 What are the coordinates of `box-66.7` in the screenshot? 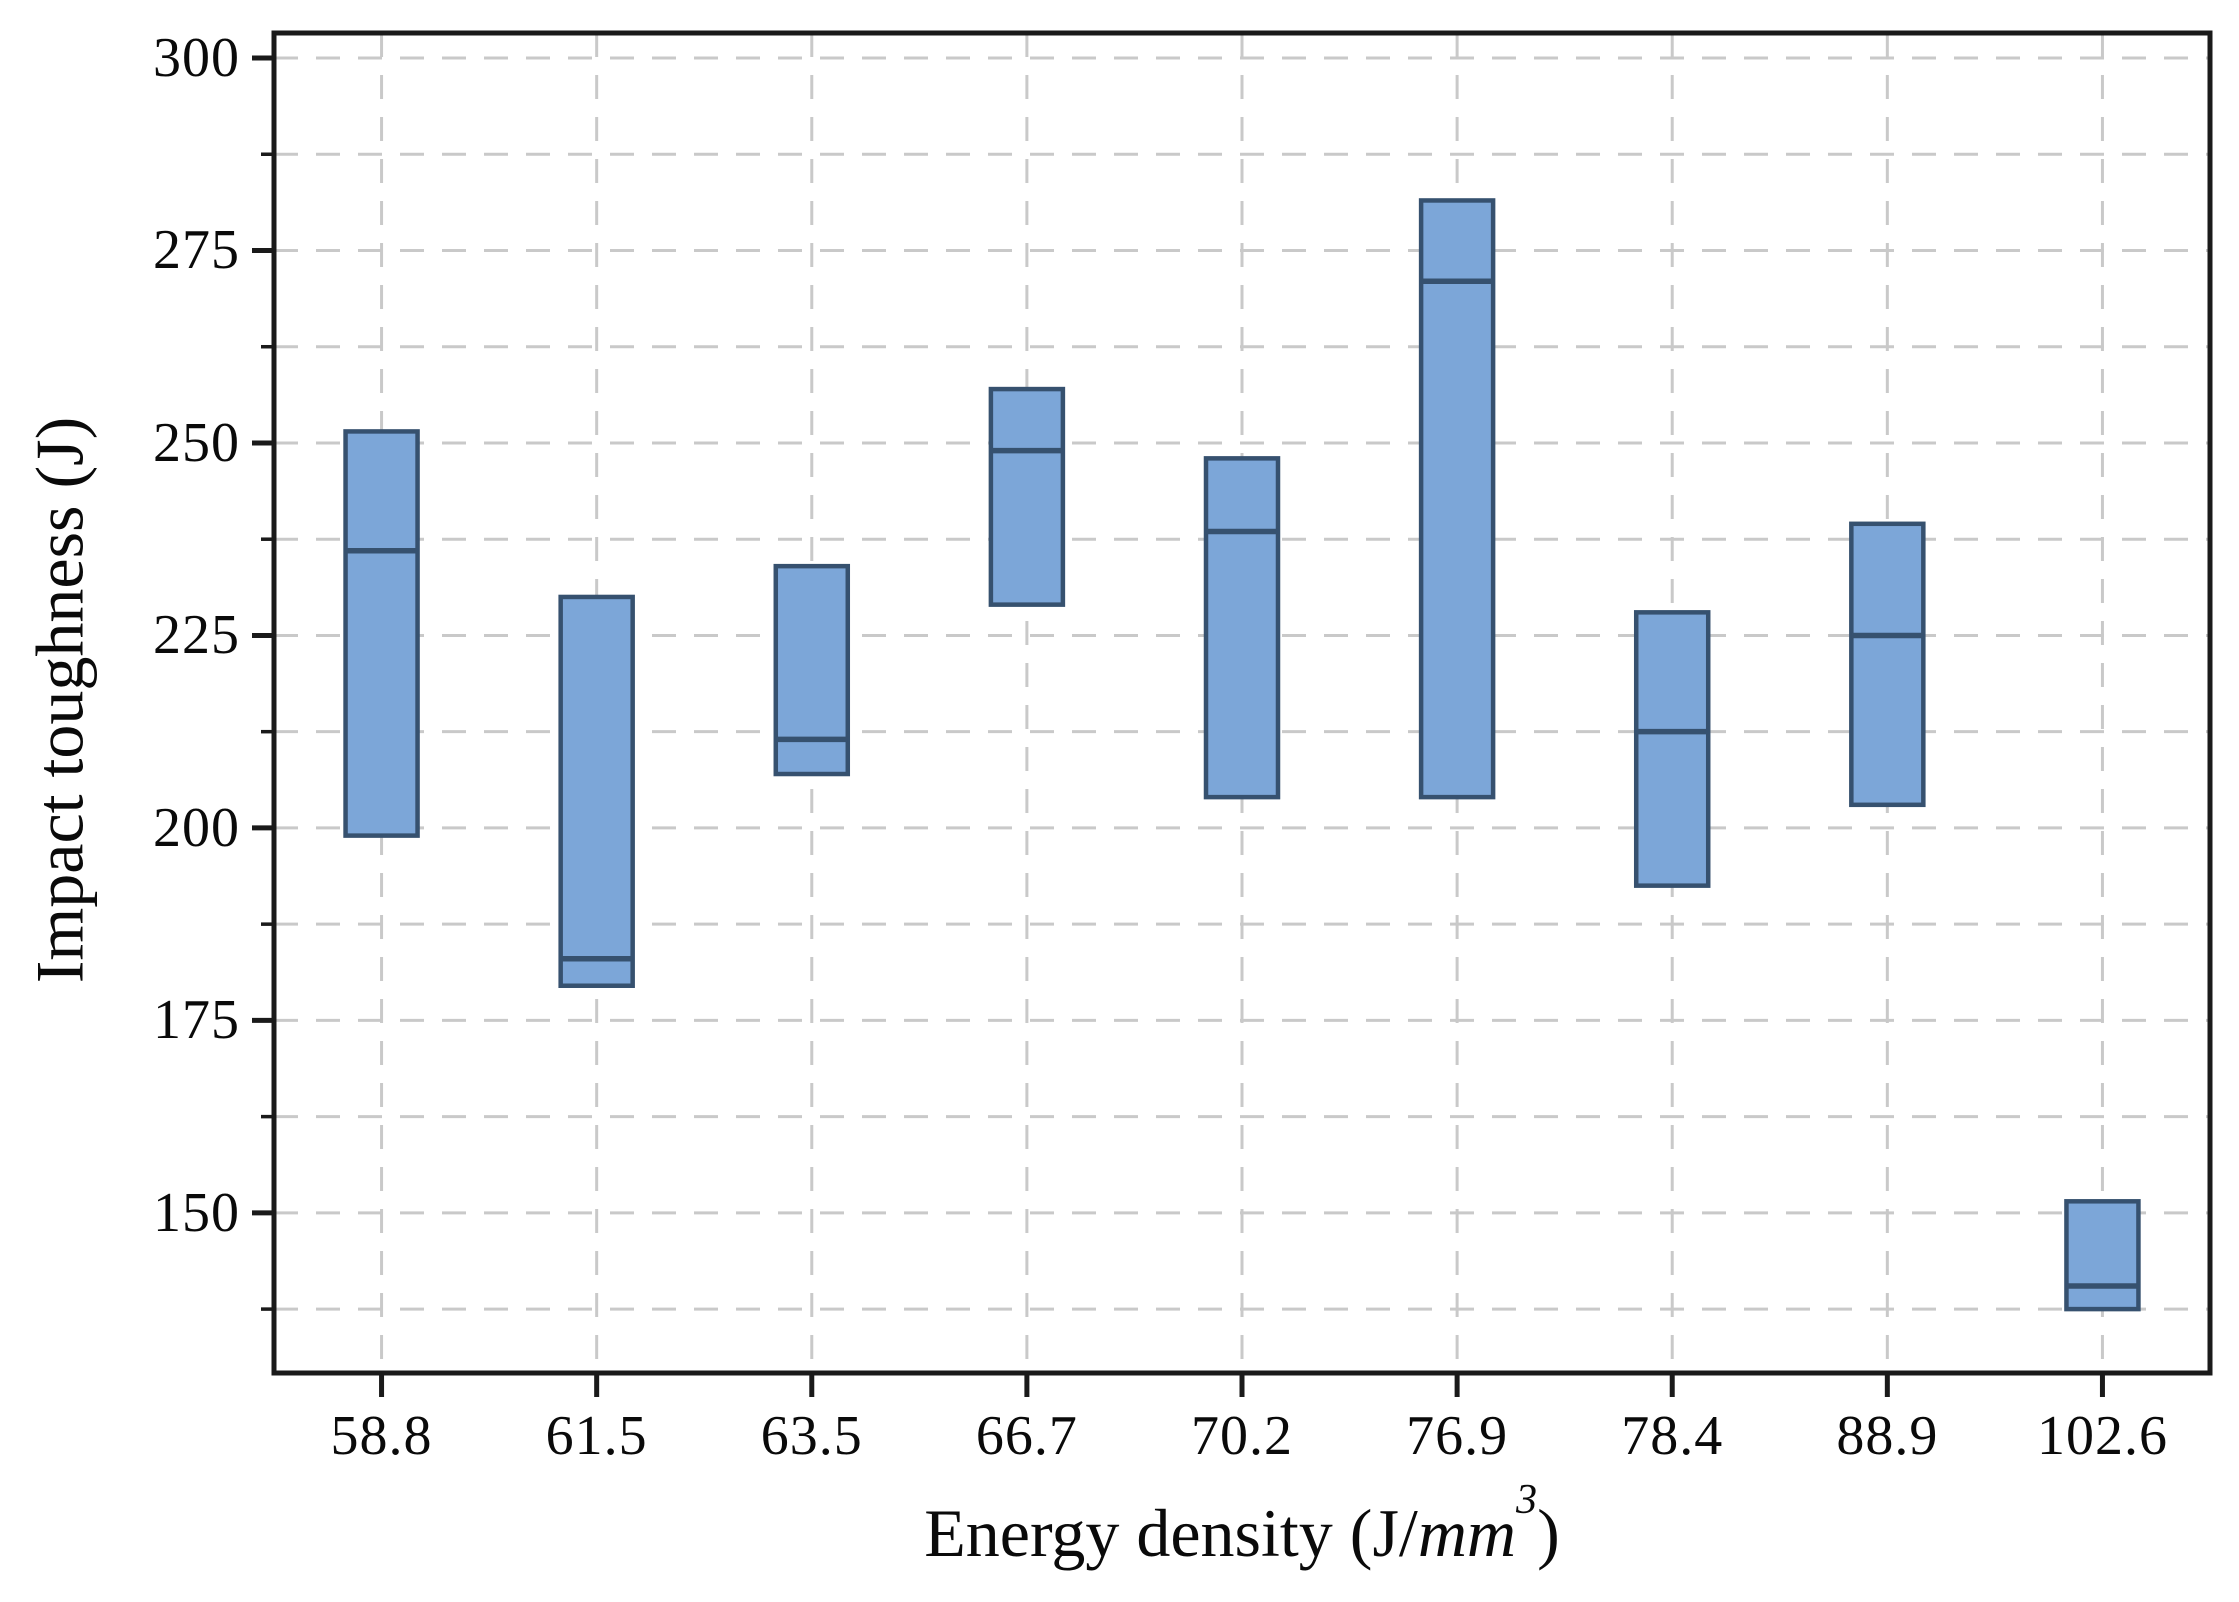 It's located at (1027, 496).